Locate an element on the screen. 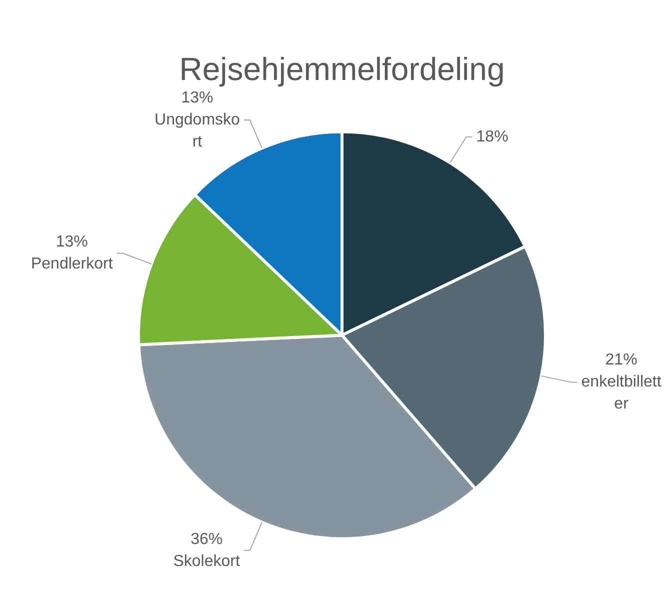  data-label: 36% is located at coordinates (206, 539).